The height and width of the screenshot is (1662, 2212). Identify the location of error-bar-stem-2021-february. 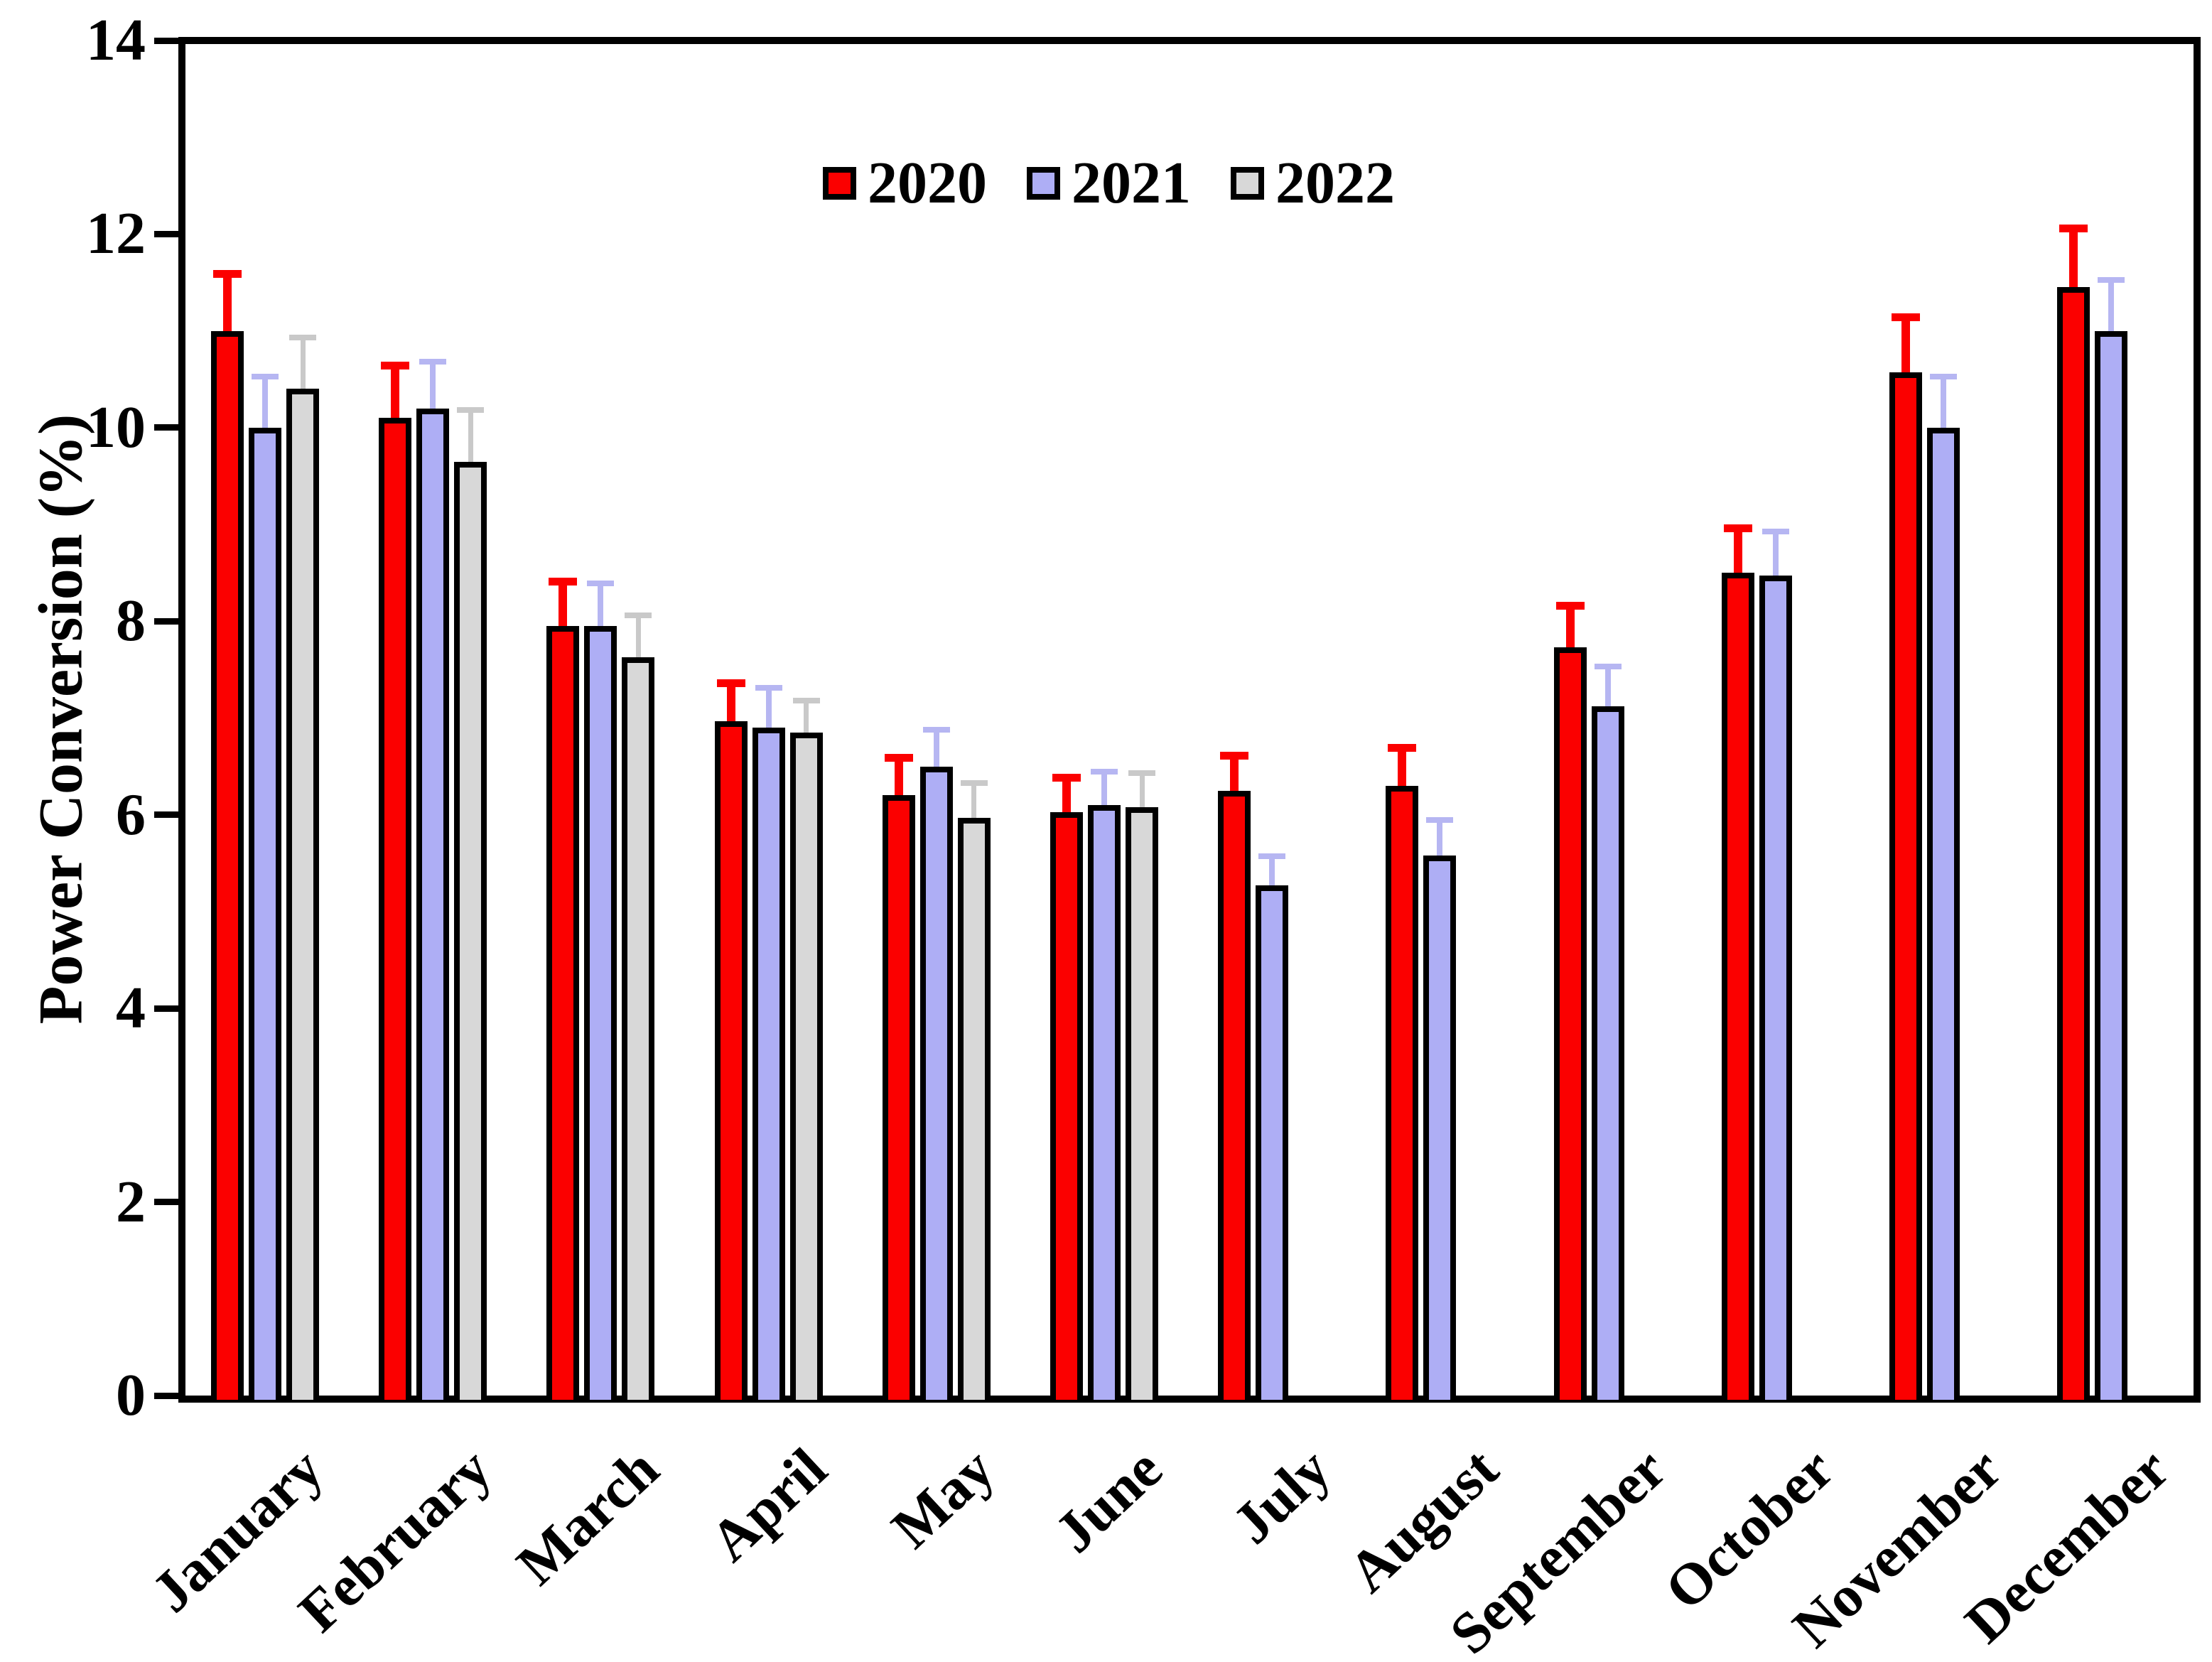
(433, 390).